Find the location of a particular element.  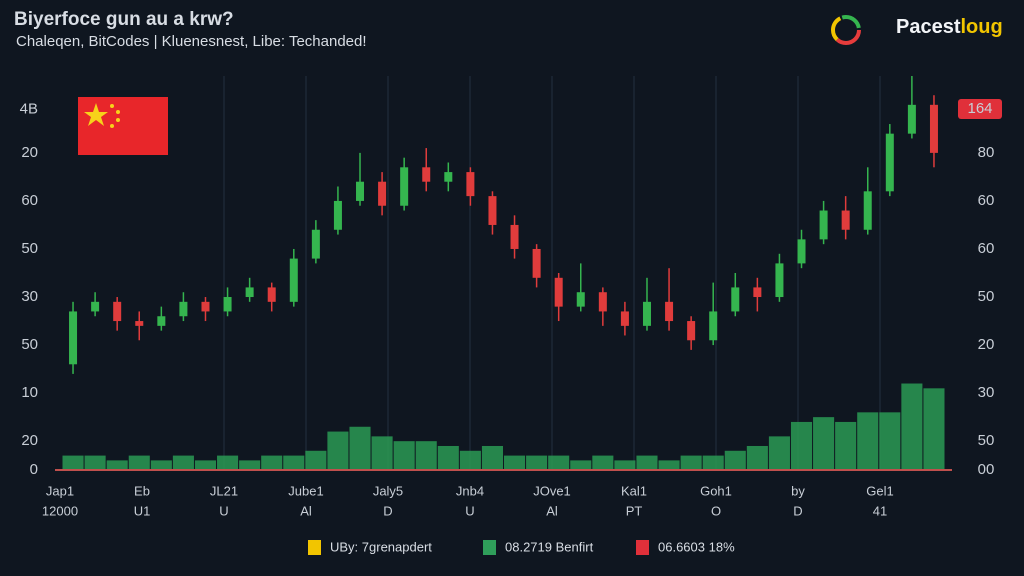

y-tick-label: 20 is located at coordinates (29, 152).